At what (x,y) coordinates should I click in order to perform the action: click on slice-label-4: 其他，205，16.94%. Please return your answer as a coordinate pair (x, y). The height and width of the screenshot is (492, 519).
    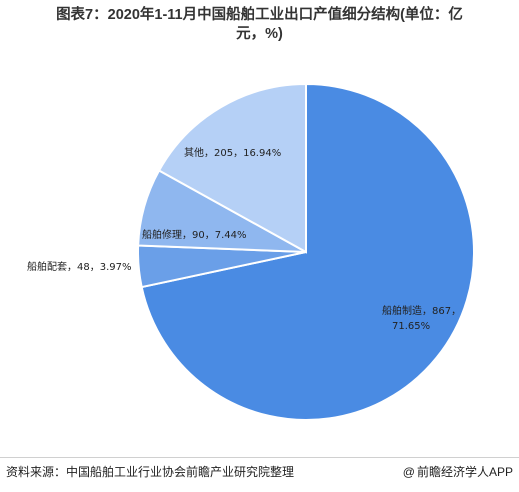
    Looking at the image, I should click on (232, 152).